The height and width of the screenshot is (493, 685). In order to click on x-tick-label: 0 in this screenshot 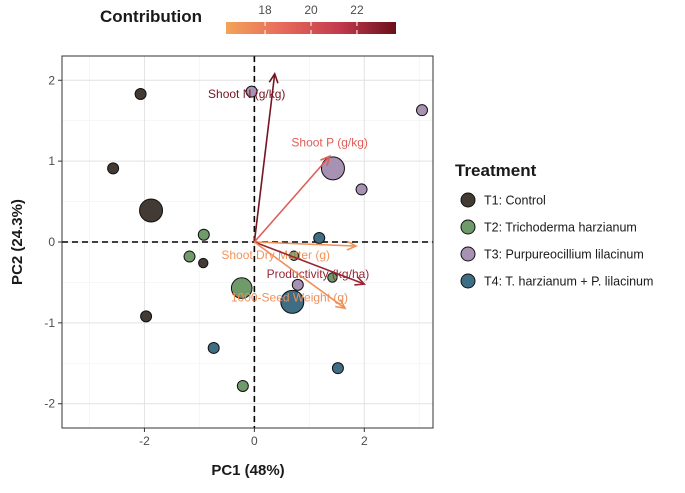, I will do `click(254, 441)`.